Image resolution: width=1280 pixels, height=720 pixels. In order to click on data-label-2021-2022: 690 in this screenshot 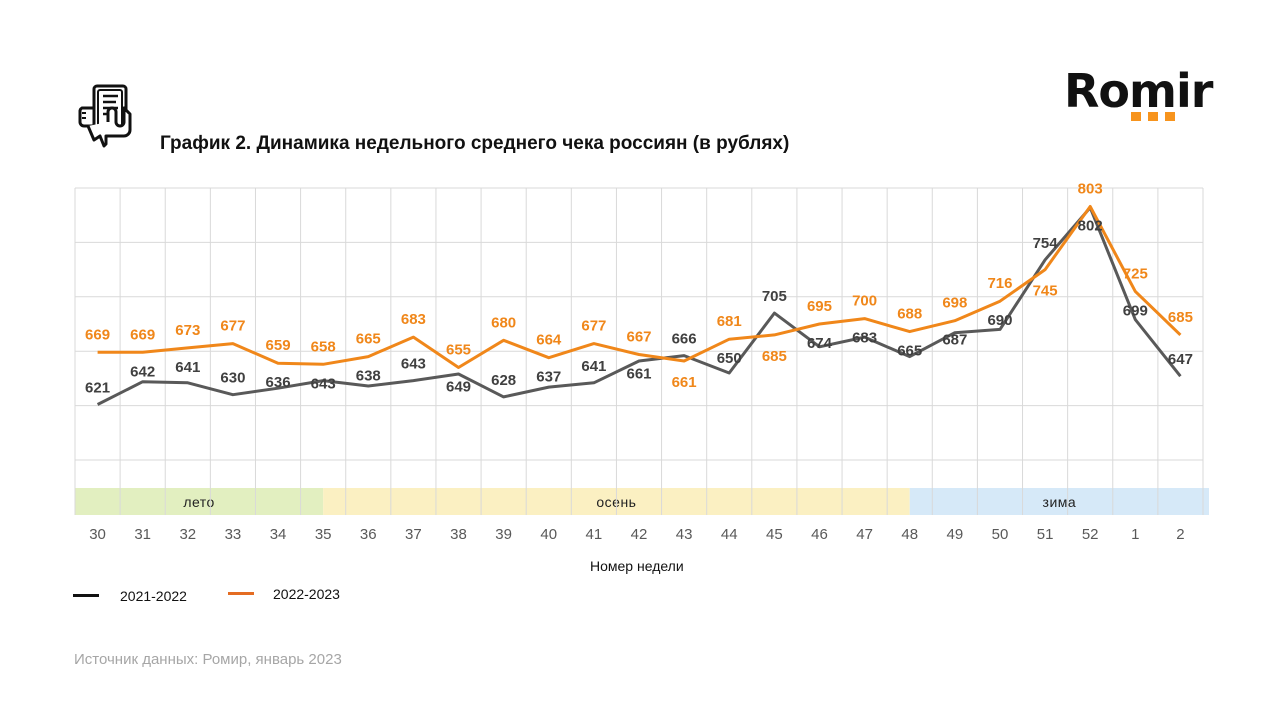, I will do `click(999, 320)`.